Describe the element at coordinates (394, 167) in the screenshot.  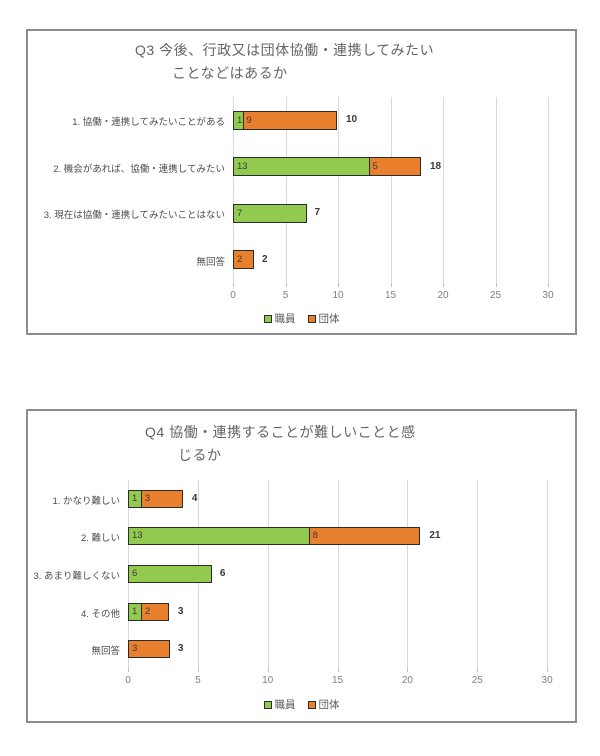
I see `bar-segment-団体: 5` at that location.